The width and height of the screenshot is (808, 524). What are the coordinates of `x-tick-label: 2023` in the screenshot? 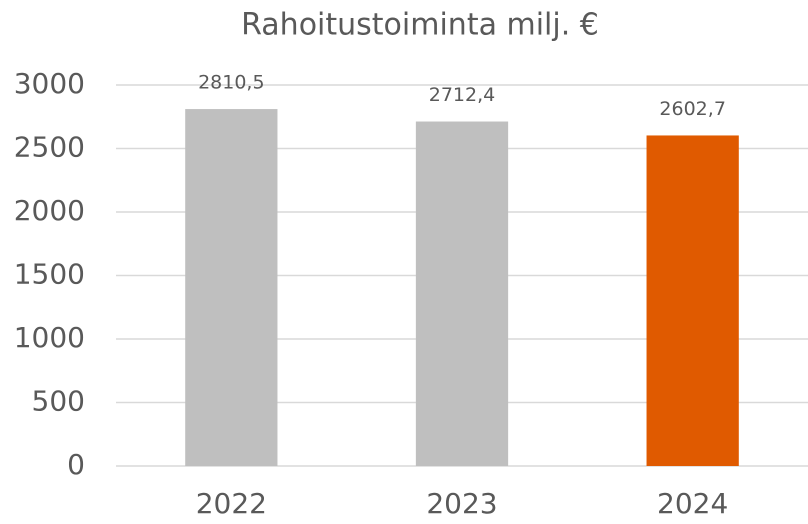 It's located at (461, 503).